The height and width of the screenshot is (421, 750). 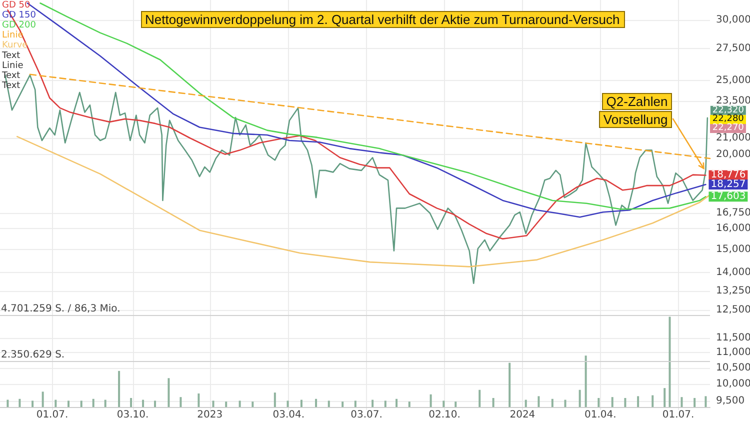 I want to click on y-tick-label: 15,000, so click(x=733, y=250).